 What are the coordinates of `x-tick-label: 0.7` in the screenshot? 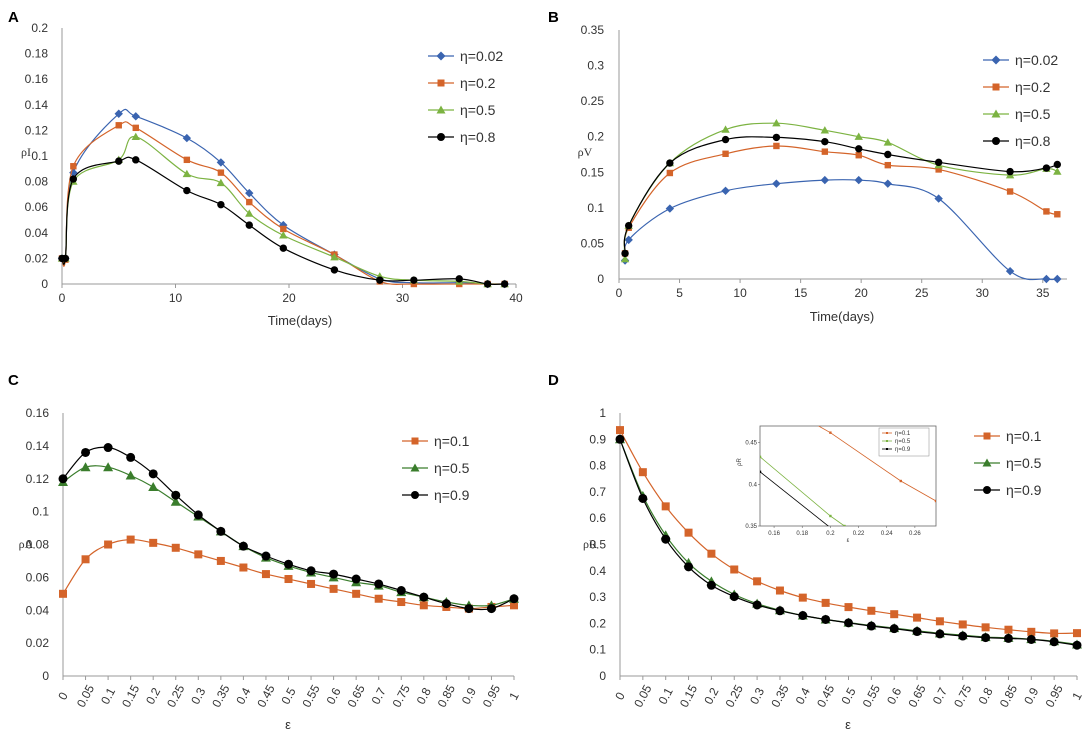 It's located at (379, 696).